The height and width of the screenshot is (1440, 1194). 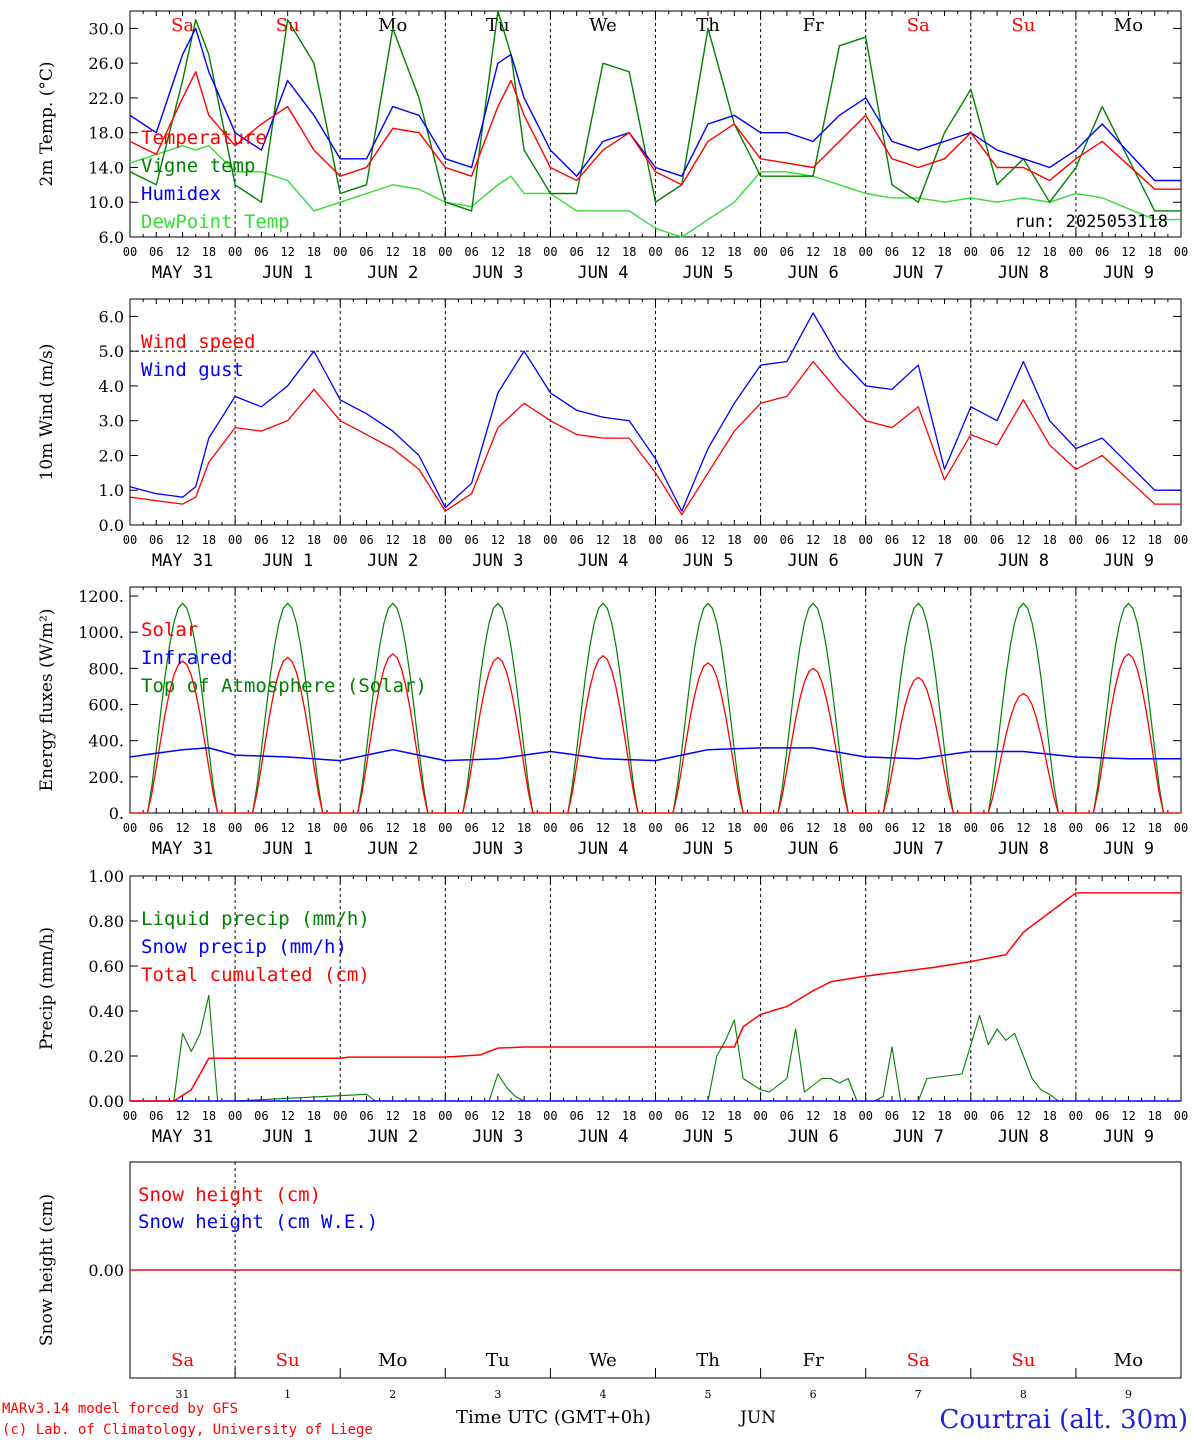 What do you see at coordinates (255, 975) in the screenshot?
I see `legend-item: Total cumulated (cm)` at bounding box center [255, 975].